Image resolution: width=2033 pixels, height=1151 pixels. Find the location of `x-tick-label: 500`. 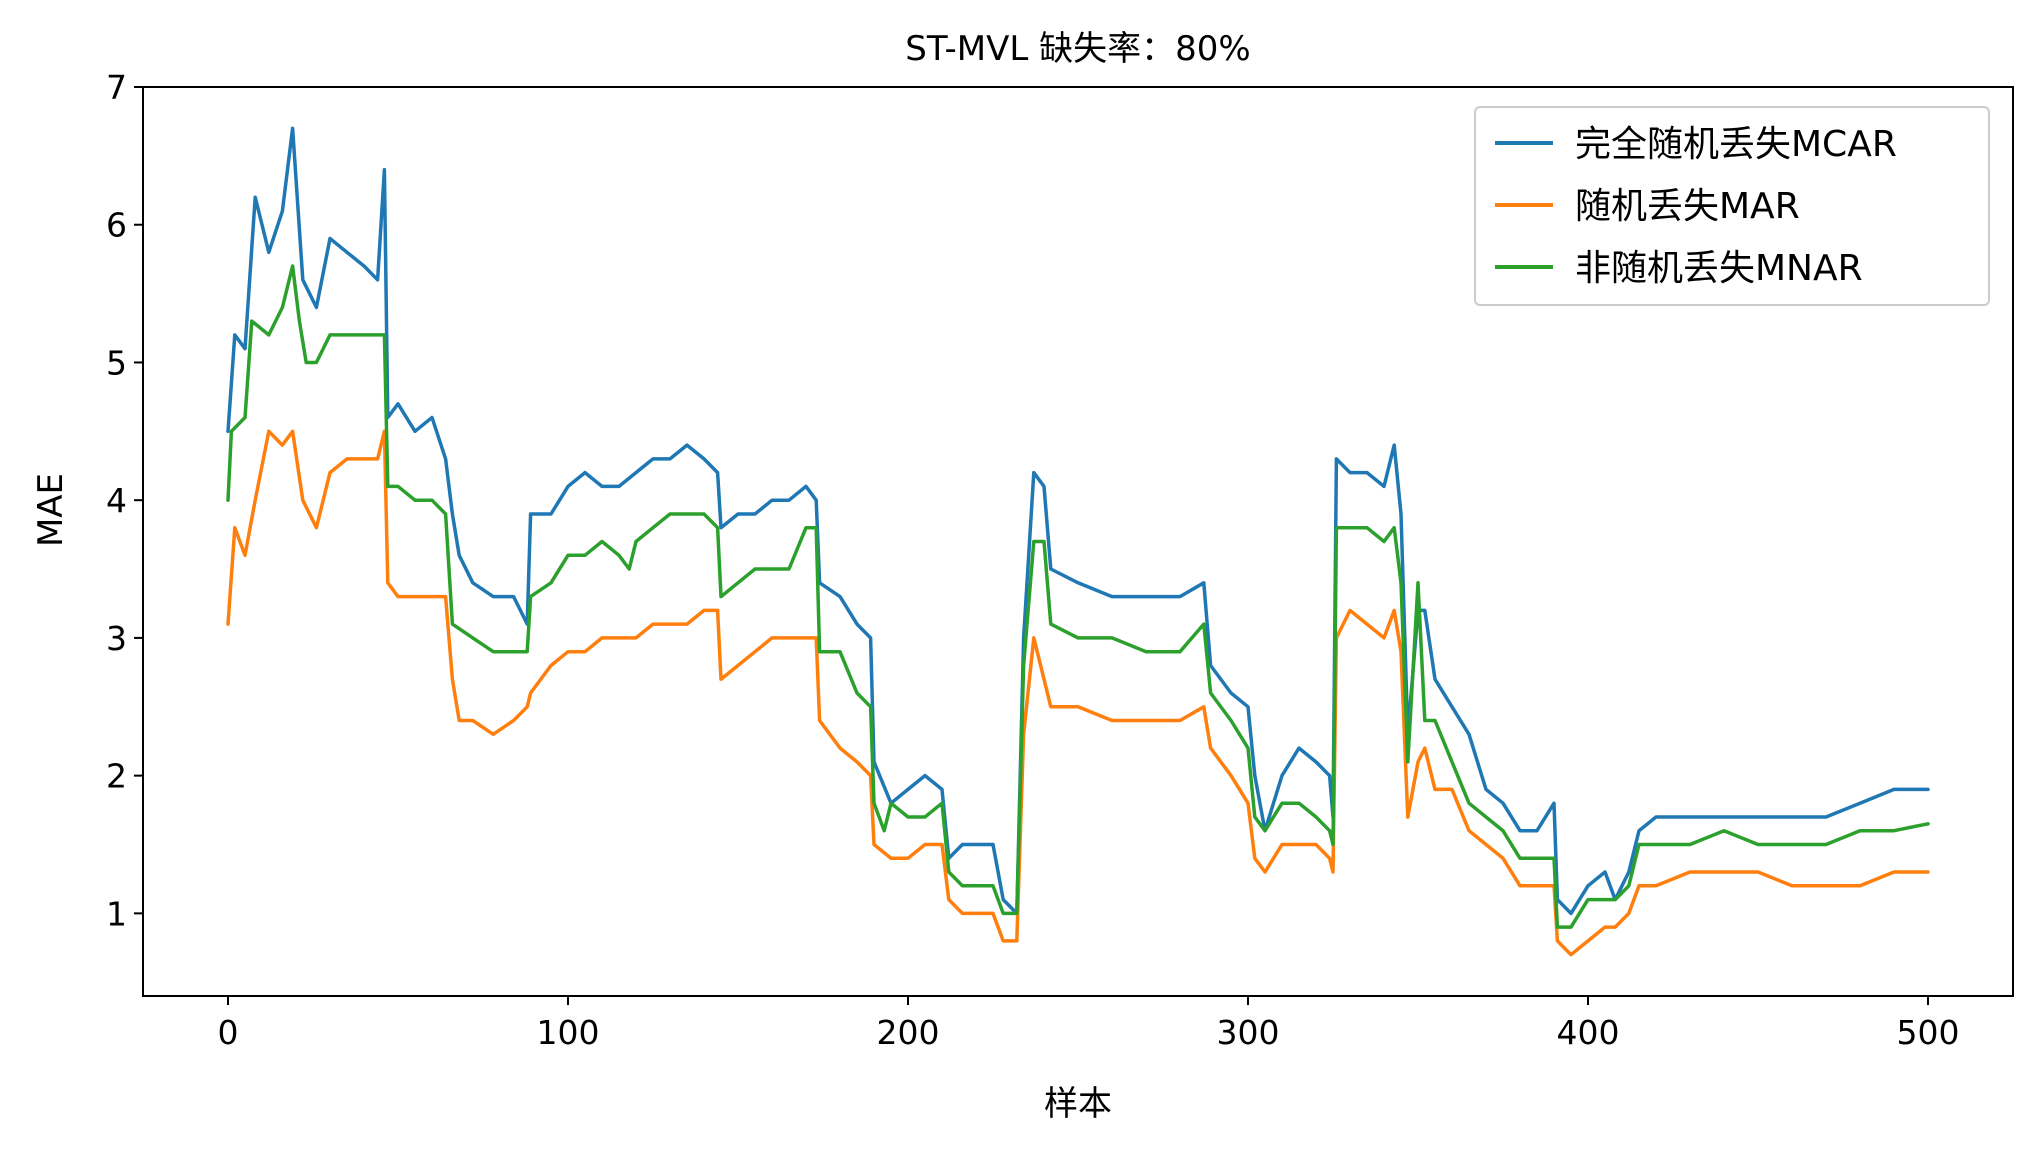

x-tick-label: 500 is located at coordinates (1928, 1032).